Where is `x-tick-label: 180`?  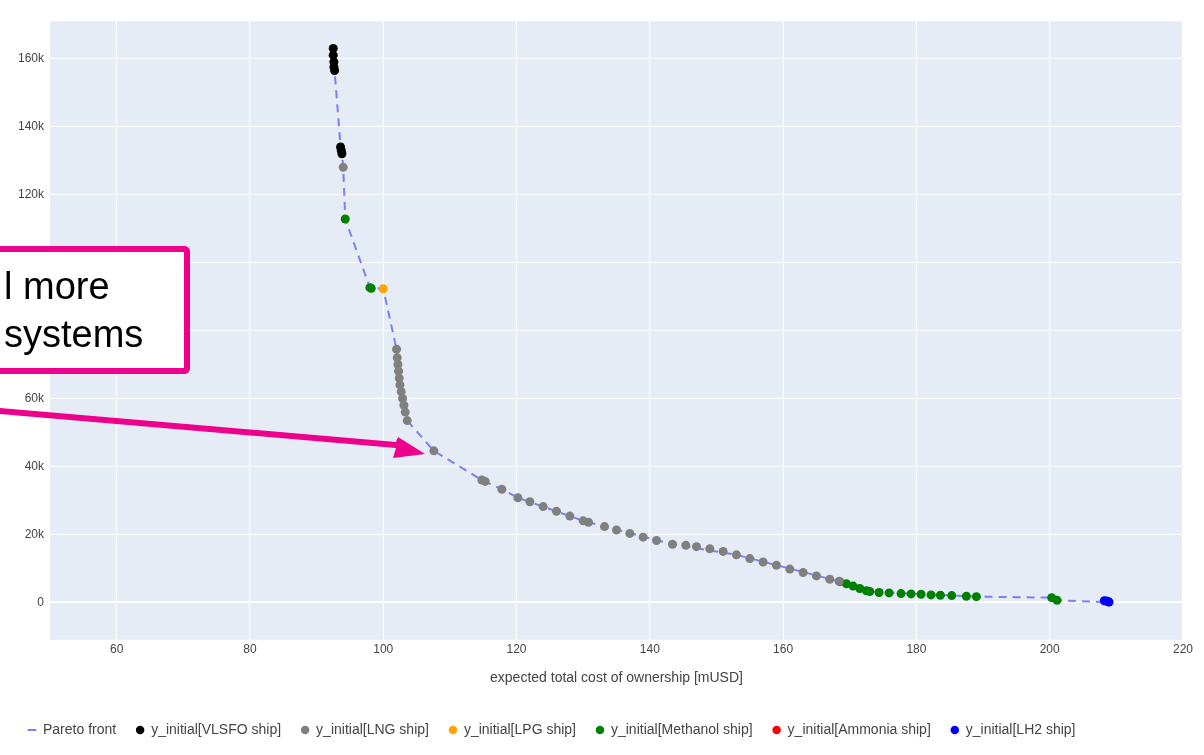 x-tick-label: 180 is located at coordinates (916, 649).